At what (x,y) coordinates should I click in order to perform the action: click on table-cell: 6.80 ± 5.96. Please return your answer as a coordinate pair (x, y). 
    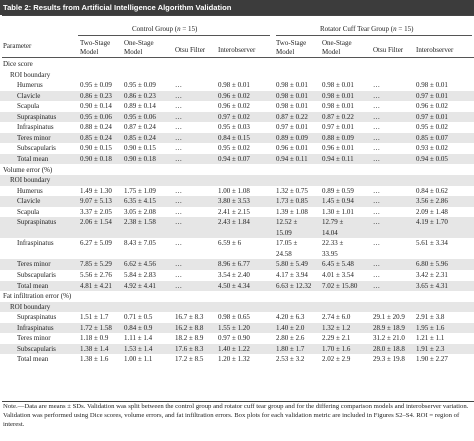
    Looking at the image, I should click on (432, 264).